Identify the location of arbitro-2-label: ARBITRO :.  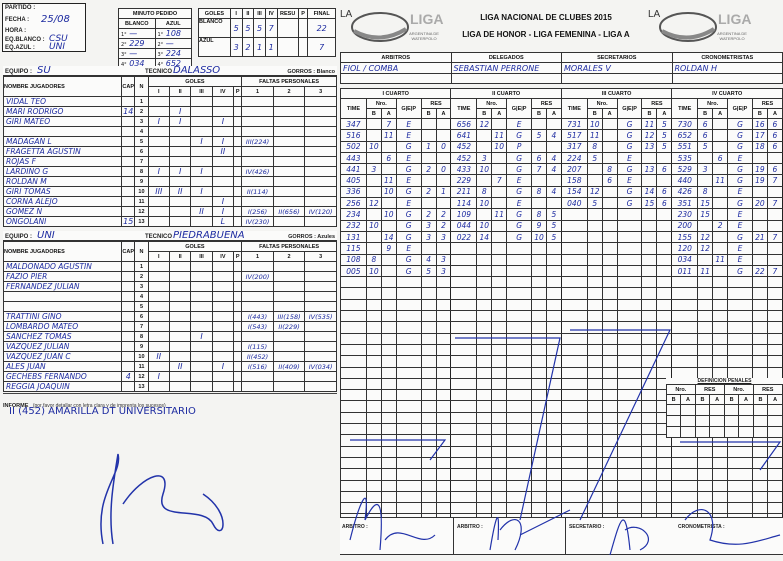
(468, 536).